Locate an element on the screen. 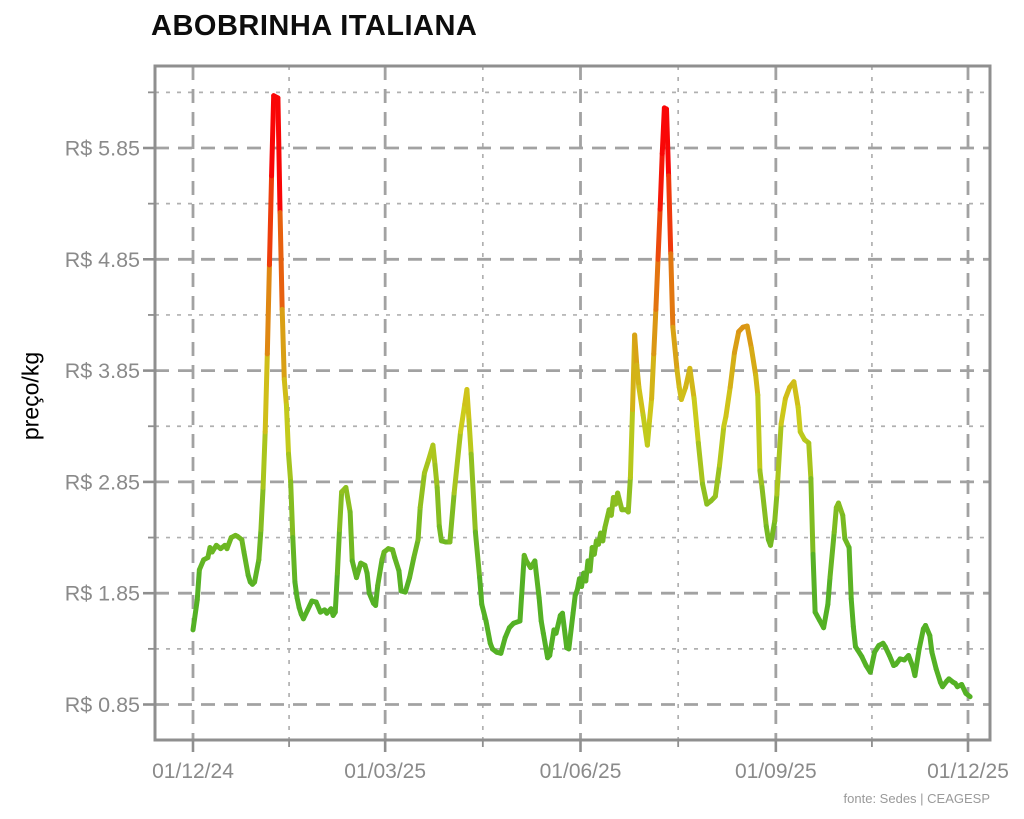 This screenshot has width=1024, height=819. x-tick-label: 01/12/25 is located at coordinates (968, 771).